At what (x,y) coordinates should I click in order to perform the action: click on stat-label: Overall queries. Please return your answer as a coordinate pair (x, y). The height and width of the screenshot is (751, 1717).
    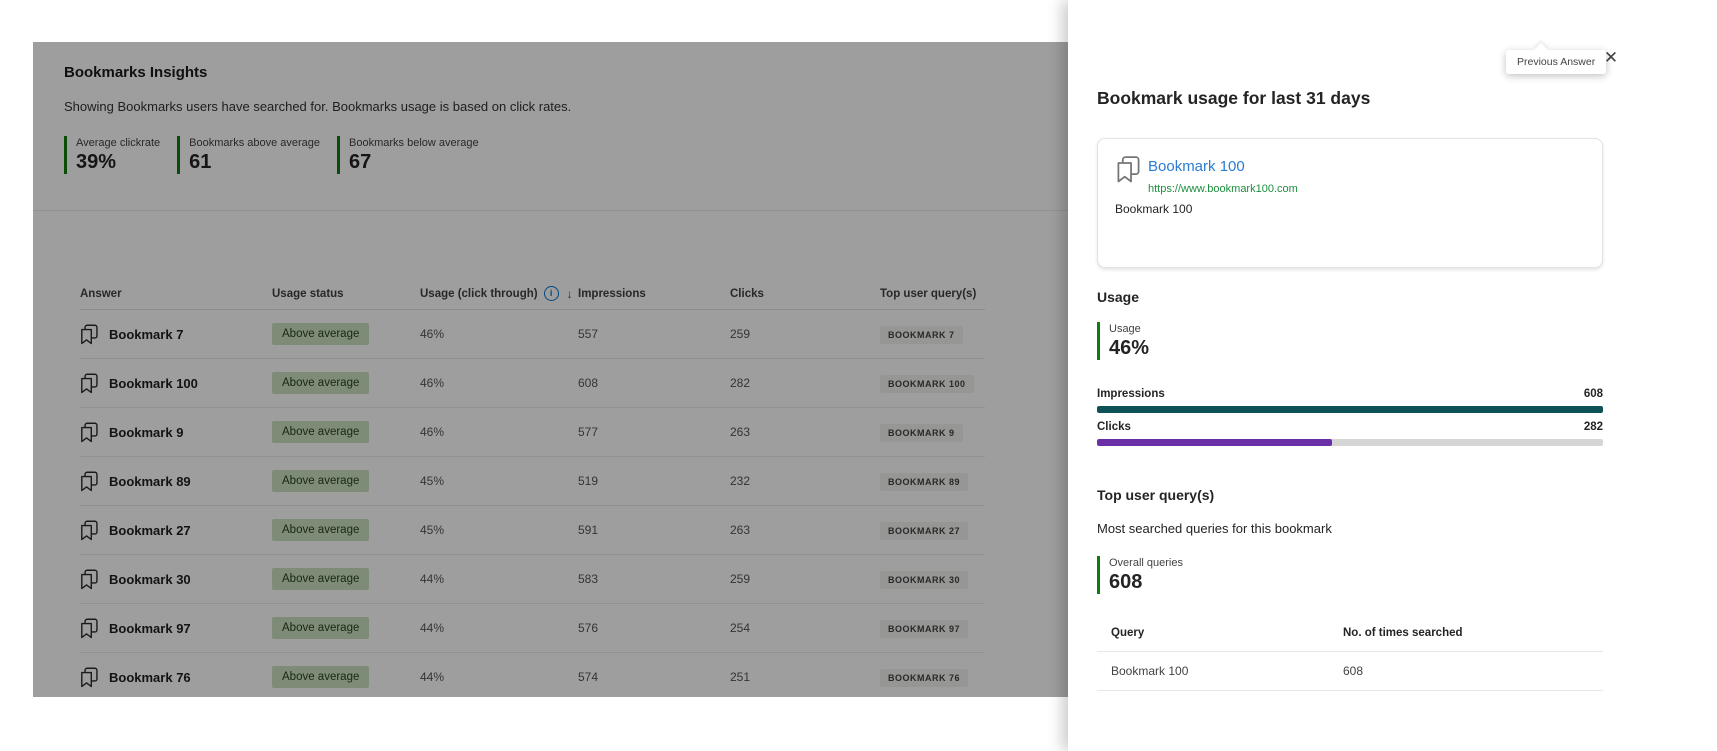
    Looking at the image, I should click on (1146, 563).